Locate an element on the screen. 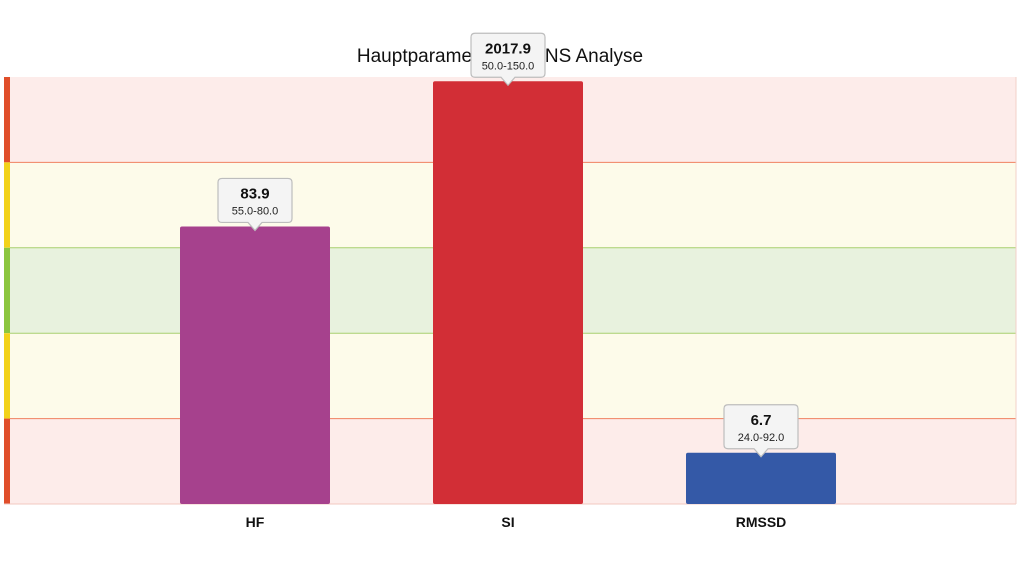 This screenshot has height=576, width=1024. bar-rmssd is located at coordinates (761, 478).